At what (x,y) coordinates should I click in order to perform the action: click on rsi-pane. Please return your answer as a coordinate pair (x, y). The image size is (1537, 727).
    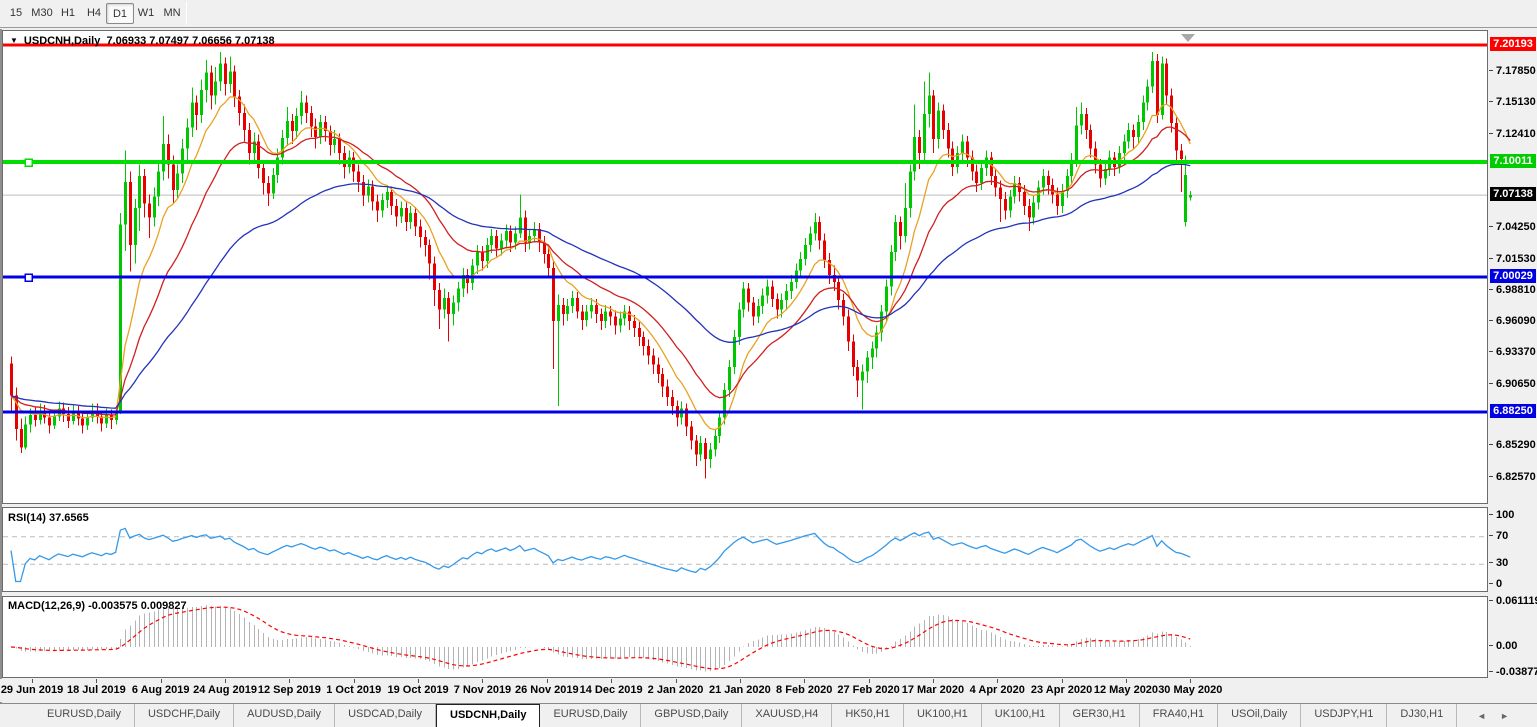
    Looking at the image, I should click on (745, 549).